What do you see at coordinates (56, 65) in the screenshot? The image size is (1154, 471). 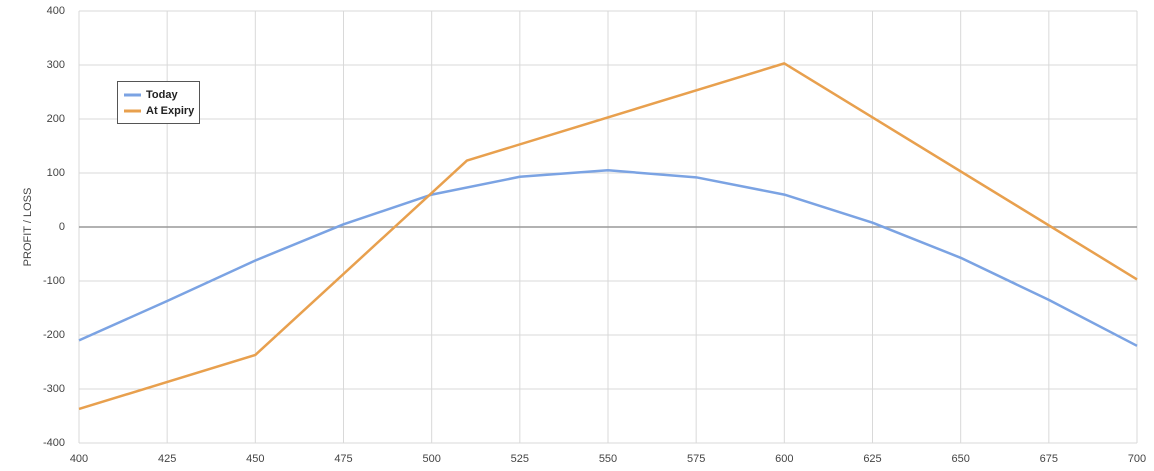 I see `y-tick-label: 300` at bounding box center [56, 65].